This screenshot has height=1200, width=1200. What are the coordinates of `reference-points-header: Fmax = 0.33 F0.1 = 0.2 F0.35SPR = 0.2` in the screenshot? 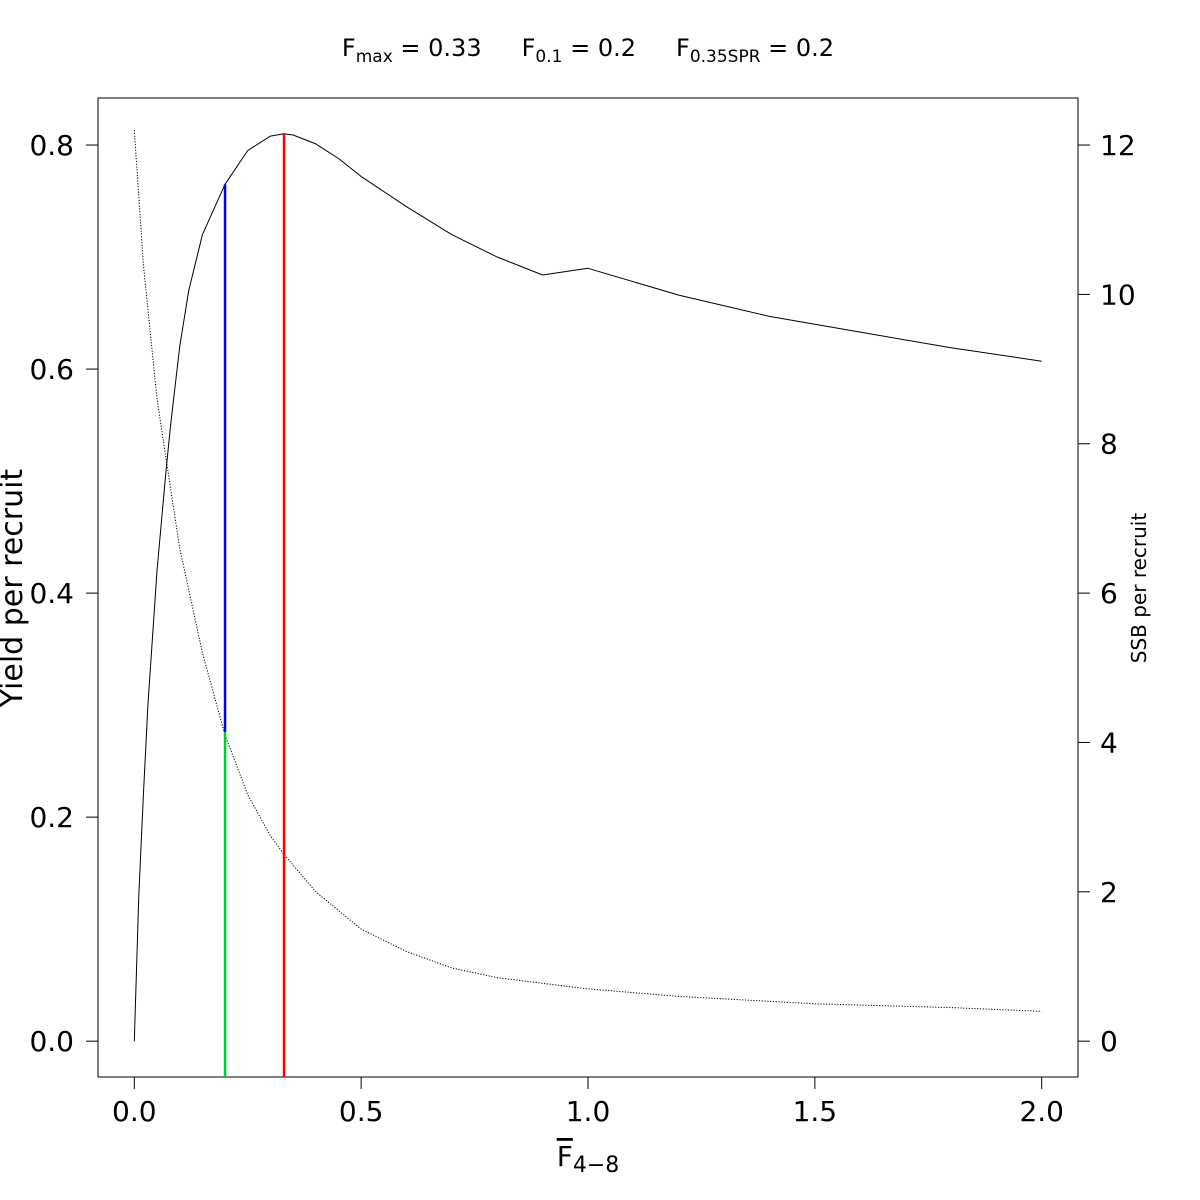 It's located at (588, 50).